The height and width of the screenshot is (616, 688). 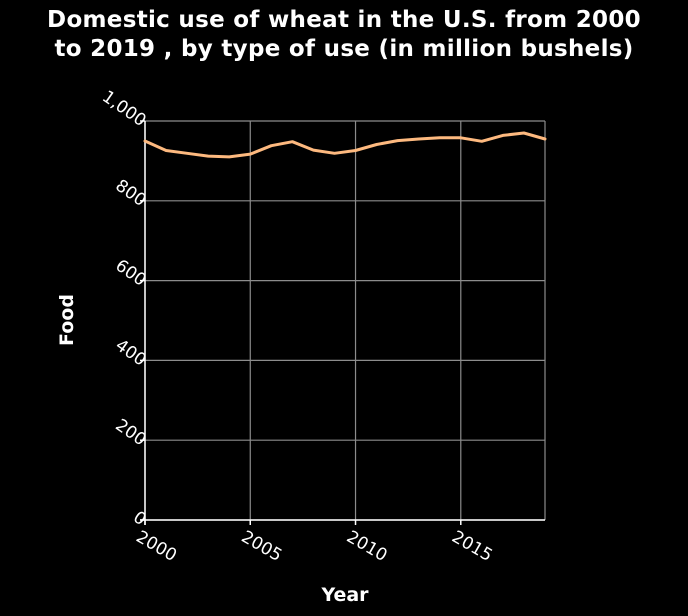 I want to click on data-series, so click(x=345, y=145).